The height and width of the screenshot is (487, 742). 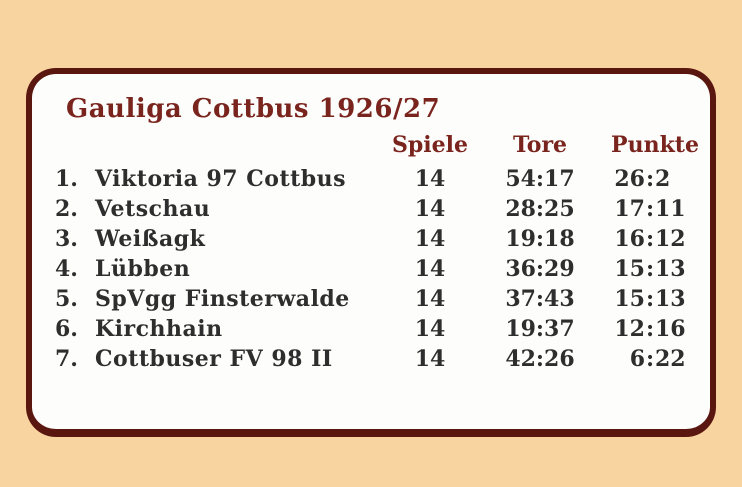 What do you see at coordinates (66, 269) in the screenshot?
I see `rank-cell: 4.` at bounding box center [66, 269].